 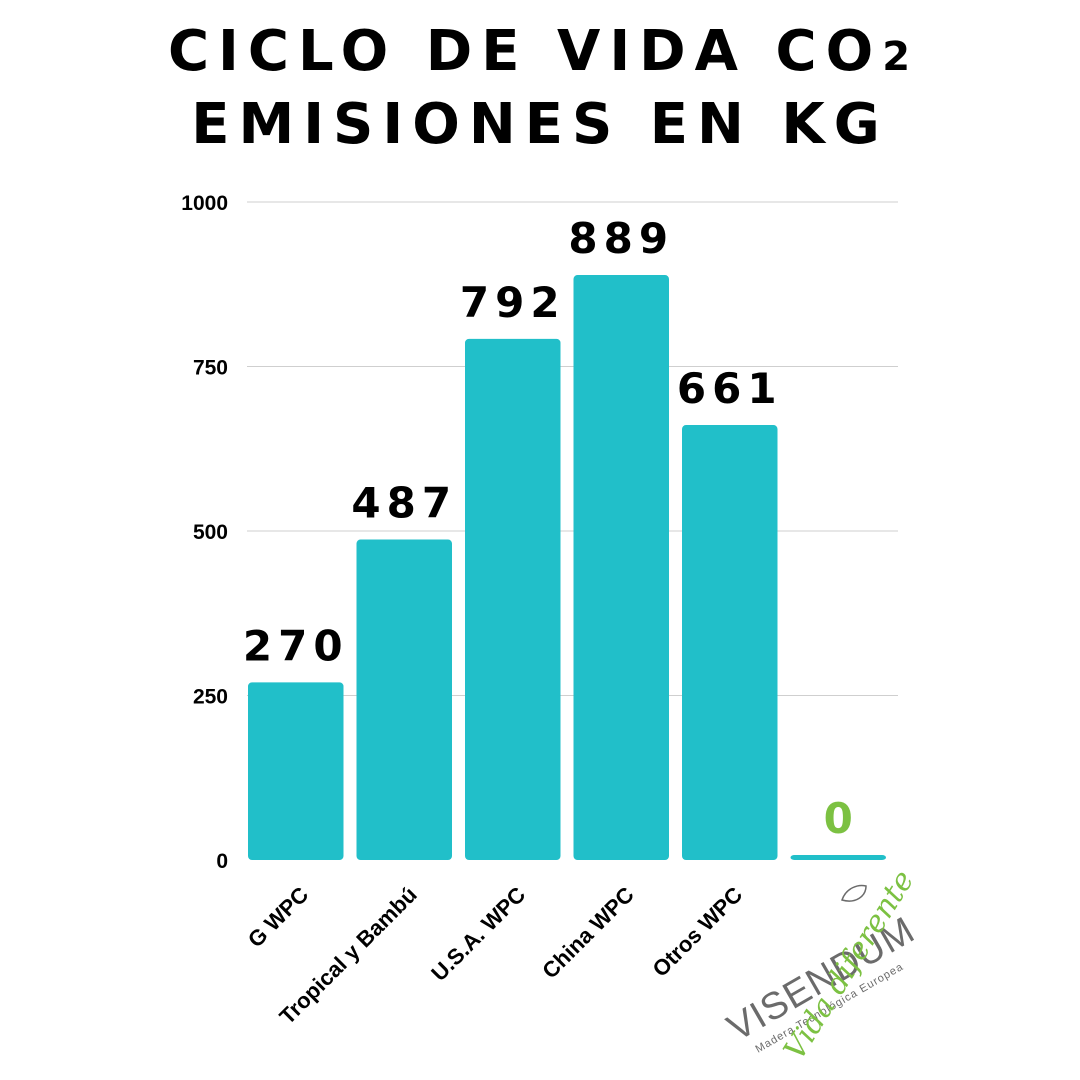 What do you see at coordinates (525, 51) in the screenshot?
I see `title-co2-text: CICLO DE VIDA CO` at bounding box center [525, 51].